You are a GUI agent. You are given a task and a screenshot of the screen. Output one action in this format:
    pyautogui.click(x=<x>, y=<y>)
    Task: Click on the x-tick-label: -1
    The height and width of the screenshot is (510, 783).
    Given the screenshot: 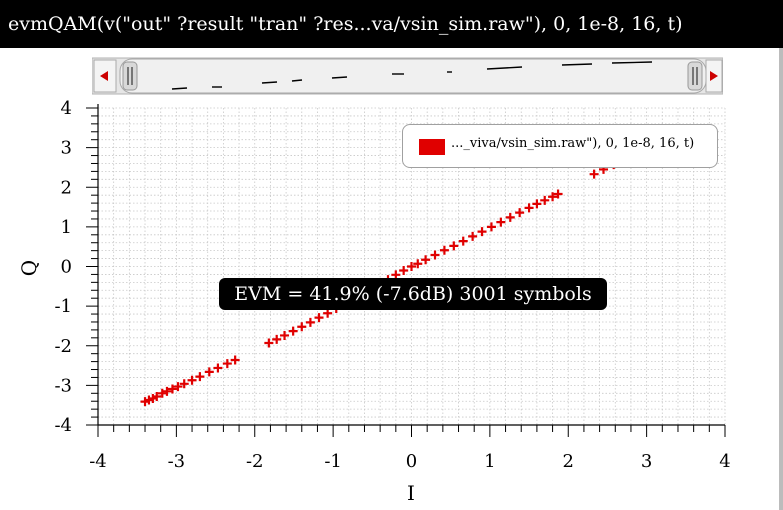 What is the action you would take?
    pyautogui.click(x=333, y=461)
    